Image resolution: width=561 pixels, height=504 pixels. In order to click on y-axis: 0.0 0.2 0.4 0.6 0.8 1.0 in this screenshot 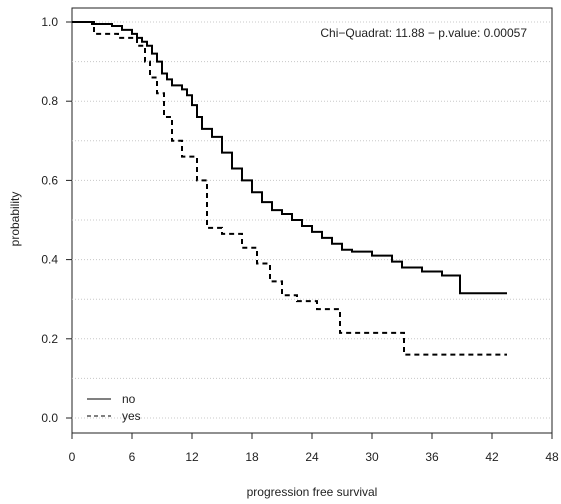, I will do `click(56, 220)`.